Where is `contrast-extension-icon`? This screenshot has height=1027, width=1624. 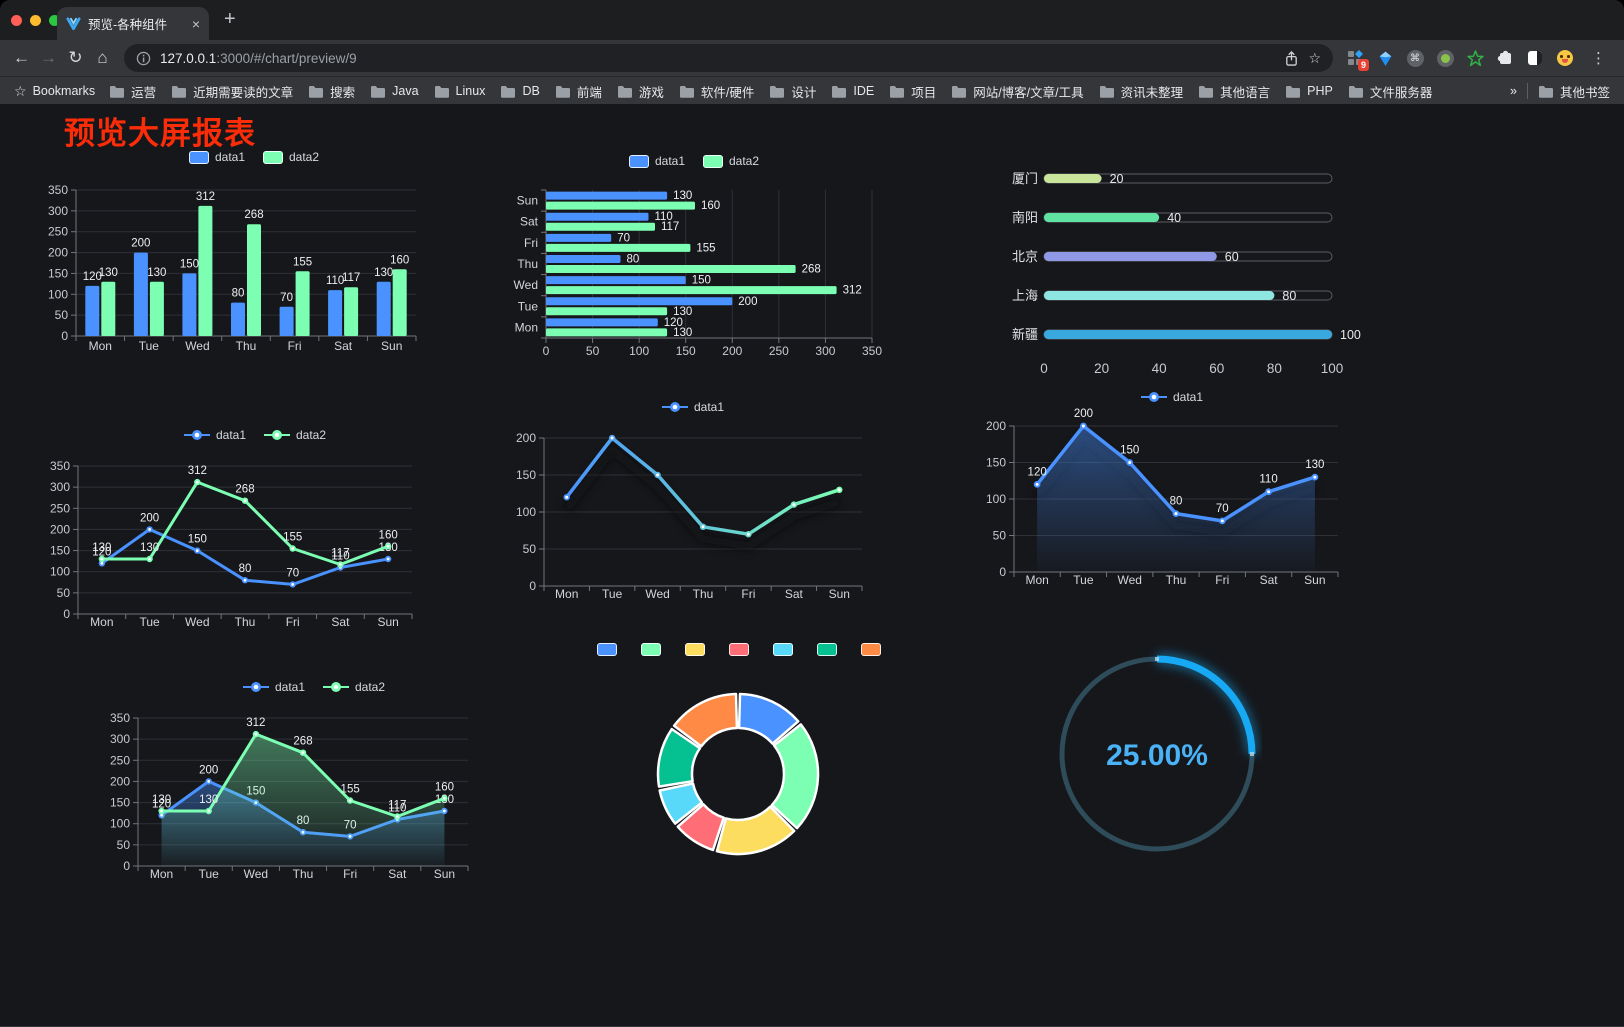 contrast-extension-icon is located at coordinates (1535, 58).